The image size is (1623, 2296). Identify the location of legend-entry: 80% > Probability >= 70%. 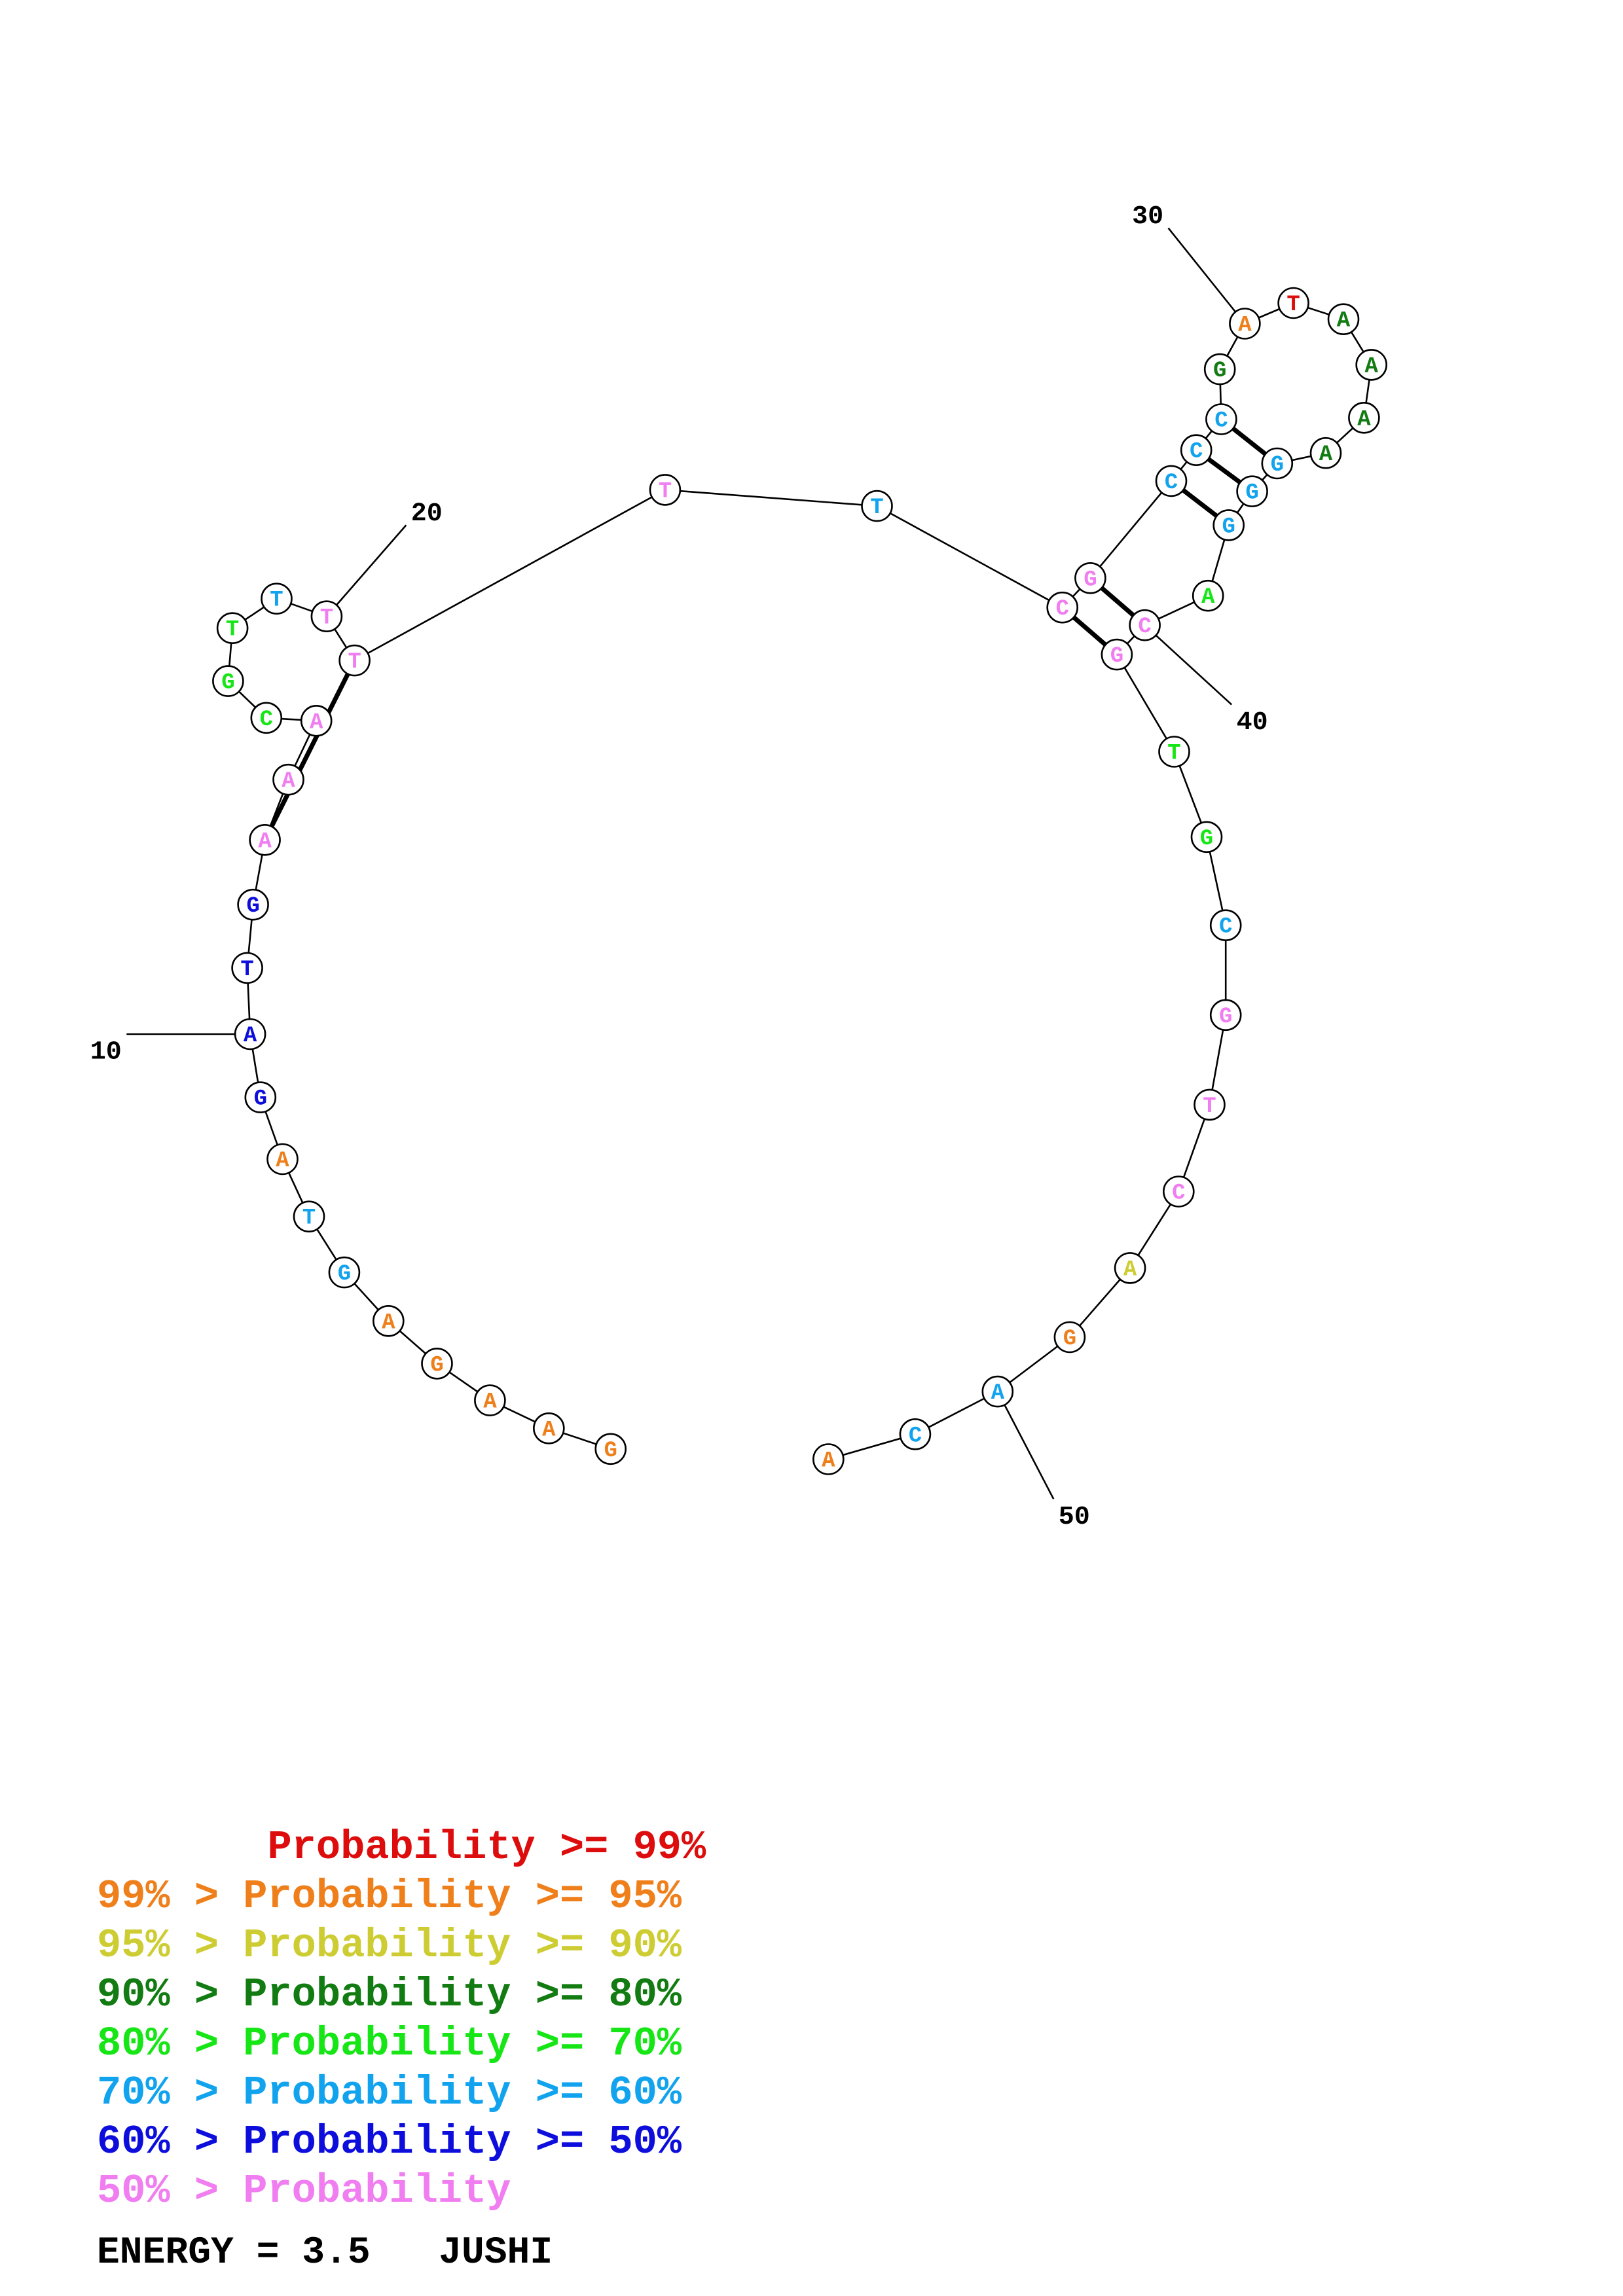
(389, 2043).